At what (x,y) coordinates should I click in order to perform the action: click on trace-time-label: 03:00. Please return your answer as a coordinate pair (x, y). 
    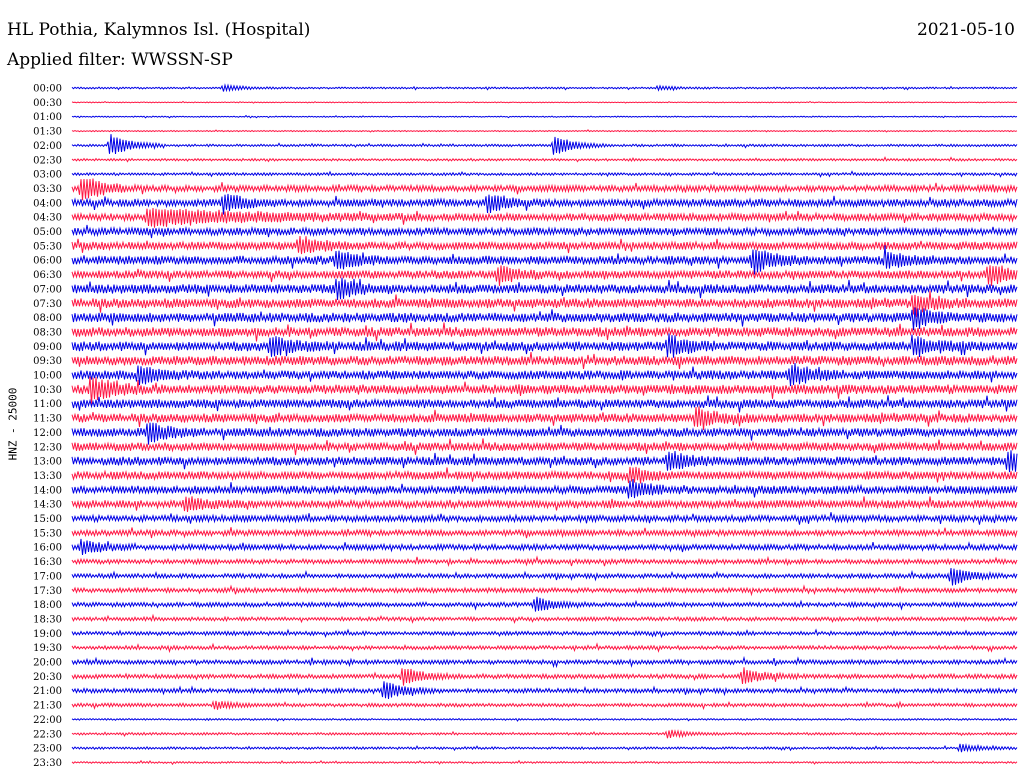
    Looking at the image, I should click on (47, 175).